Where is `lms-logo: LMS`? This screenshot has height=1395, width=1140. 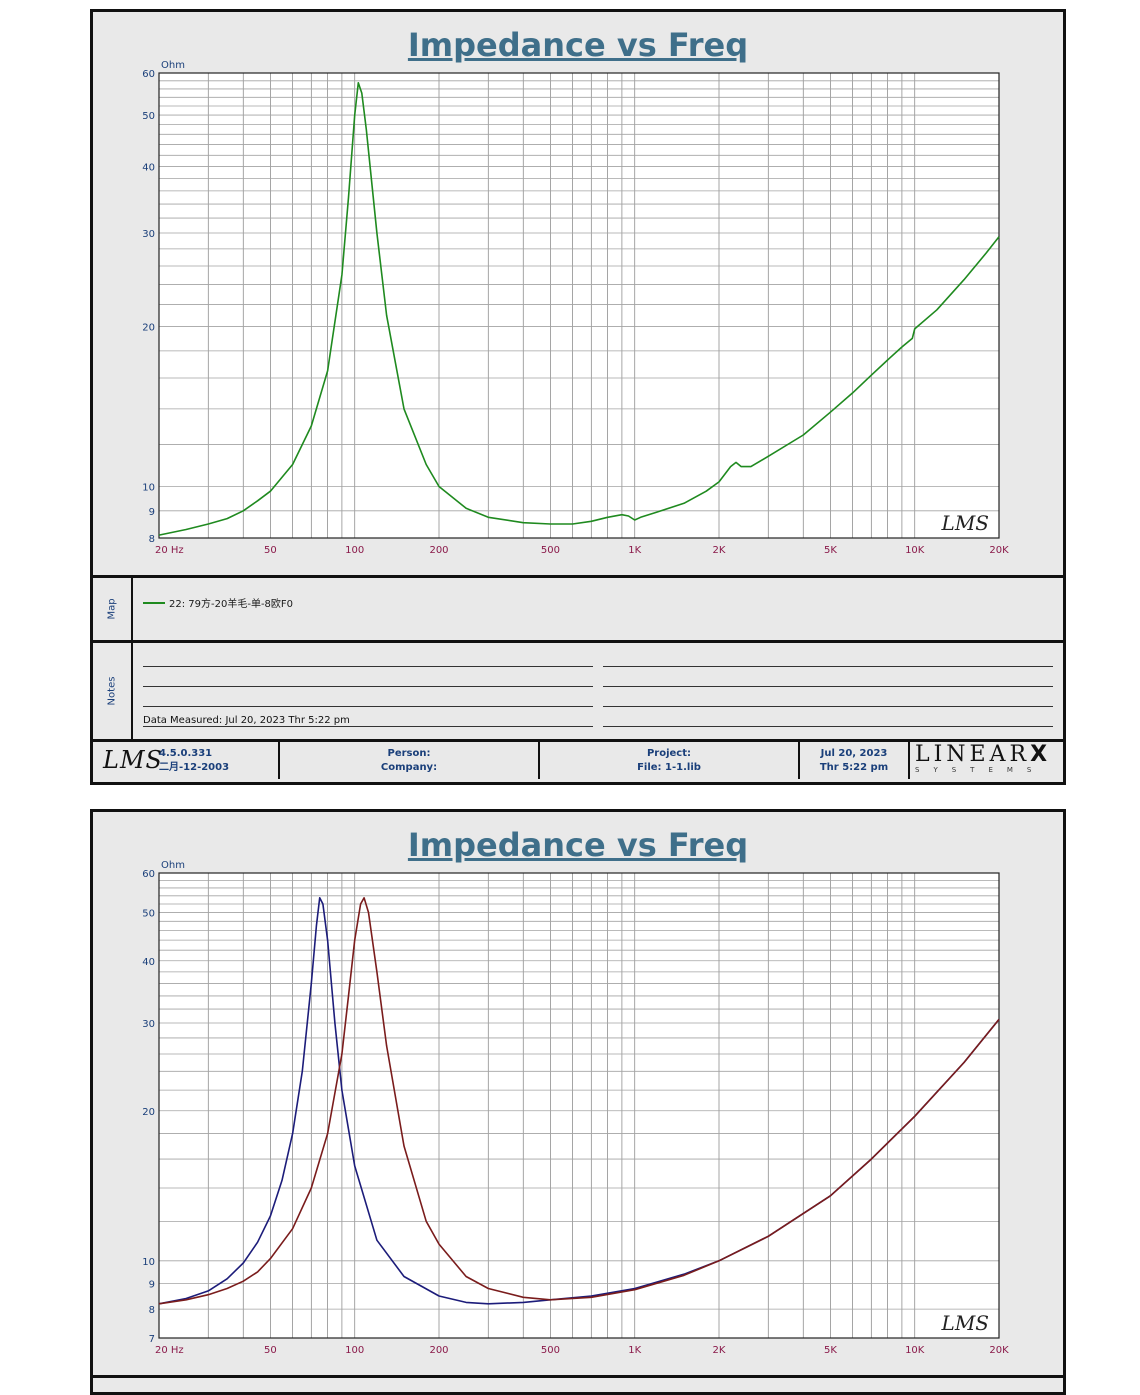
lms-logo: LMS is located at coordinates (133, 760).